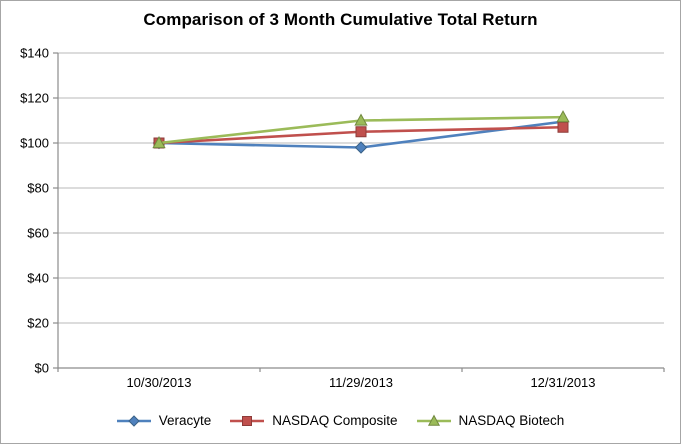  I want to click on legend-item-veracyte: Veracyte, so click(164, 420).